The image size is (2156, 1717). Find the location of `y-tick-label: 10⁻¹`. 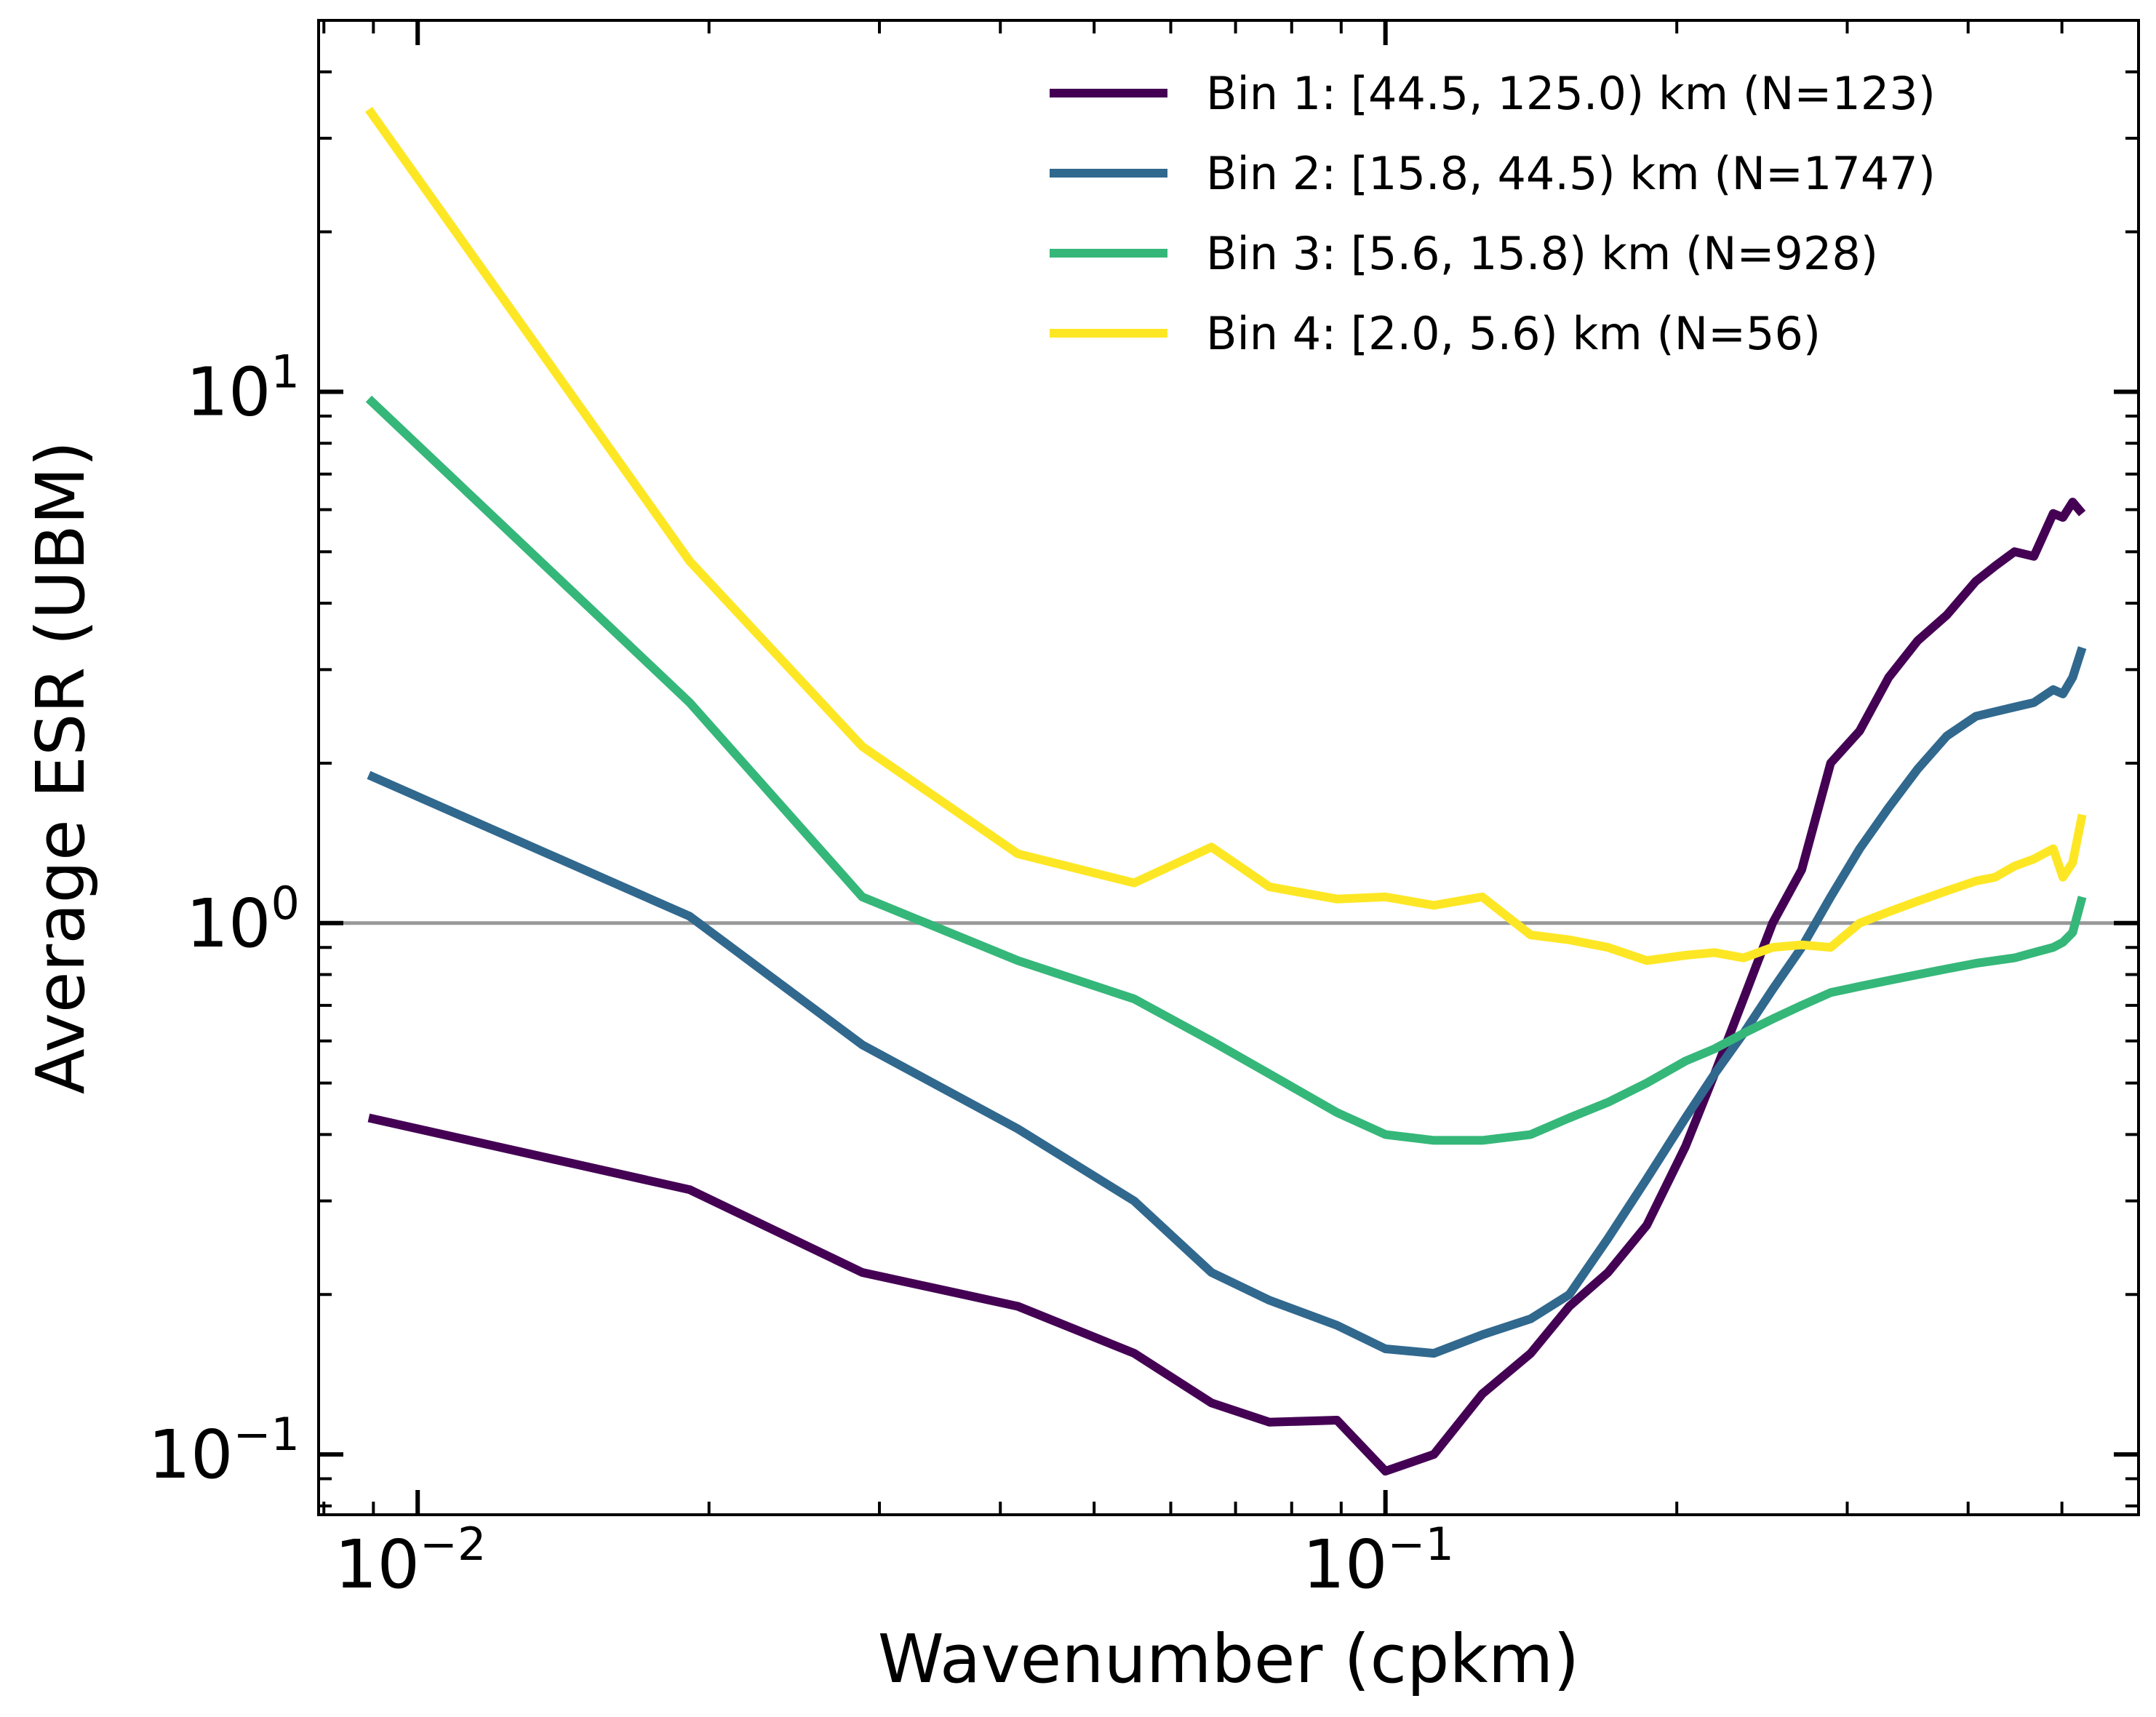

y-tick-label: 10⁻¹ is located at coordinates (224, 1451).